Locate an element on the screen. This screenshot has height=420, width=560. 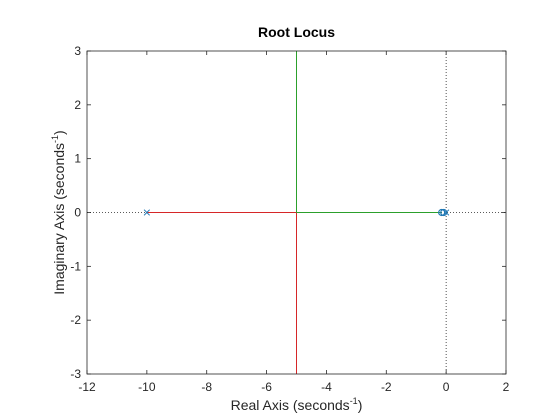
y-tick-label: -3 is located at coordinates (75, 374).